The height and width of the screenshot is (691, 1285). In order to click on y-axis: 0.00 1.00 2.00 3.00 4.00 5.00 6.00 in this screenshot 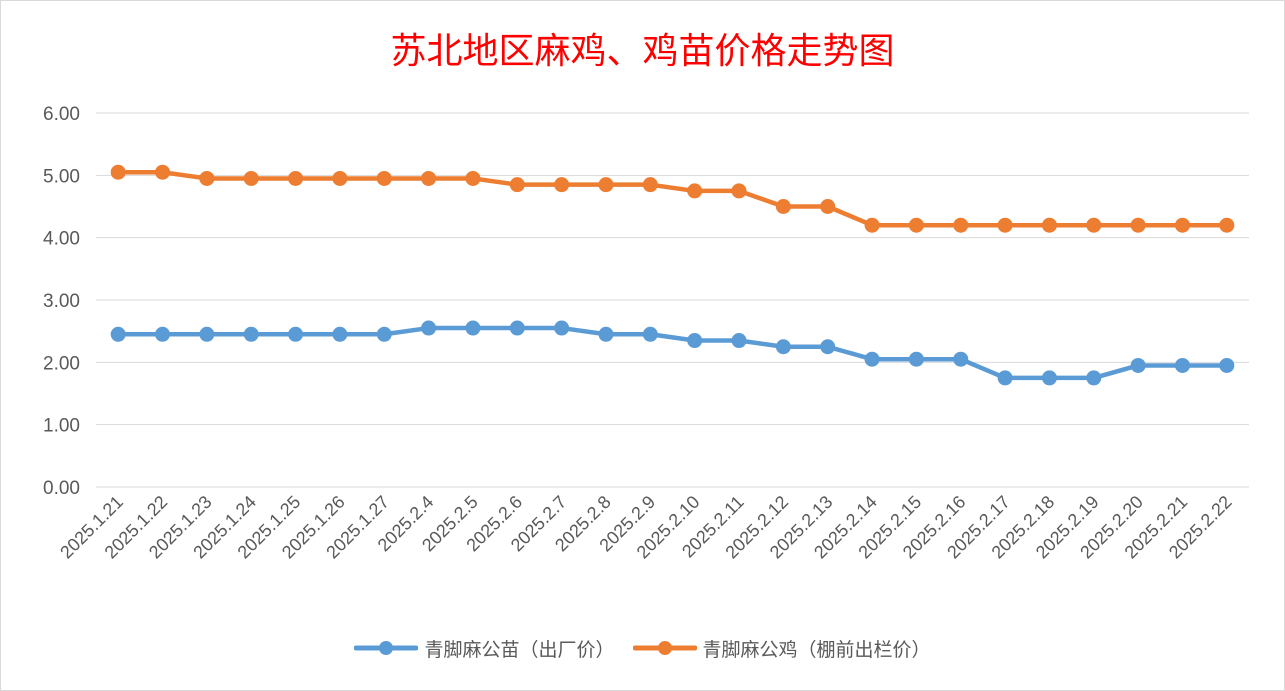, I will do `click(61, 301)`.